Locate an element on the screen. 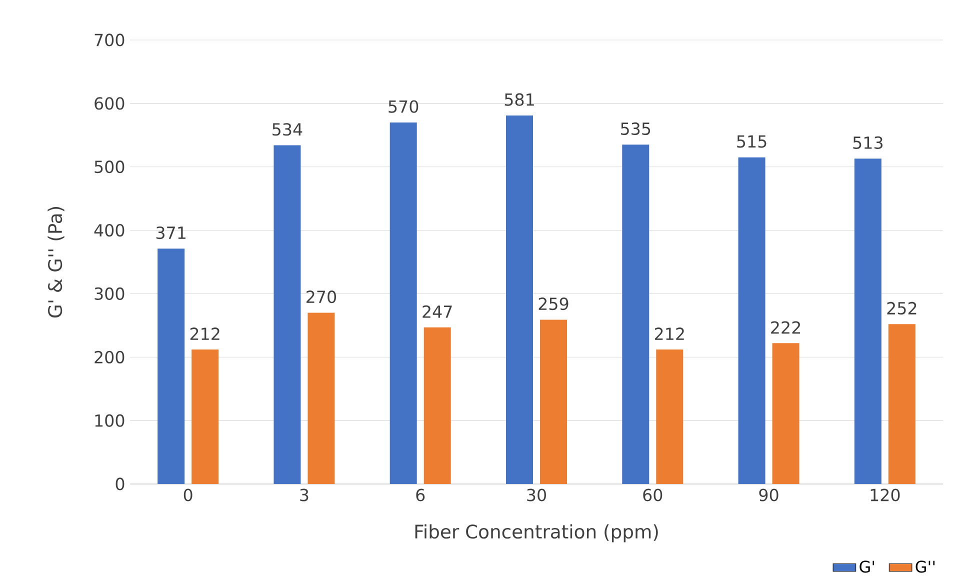  y-tick-label: 0 is located at coordinates (120, 484).